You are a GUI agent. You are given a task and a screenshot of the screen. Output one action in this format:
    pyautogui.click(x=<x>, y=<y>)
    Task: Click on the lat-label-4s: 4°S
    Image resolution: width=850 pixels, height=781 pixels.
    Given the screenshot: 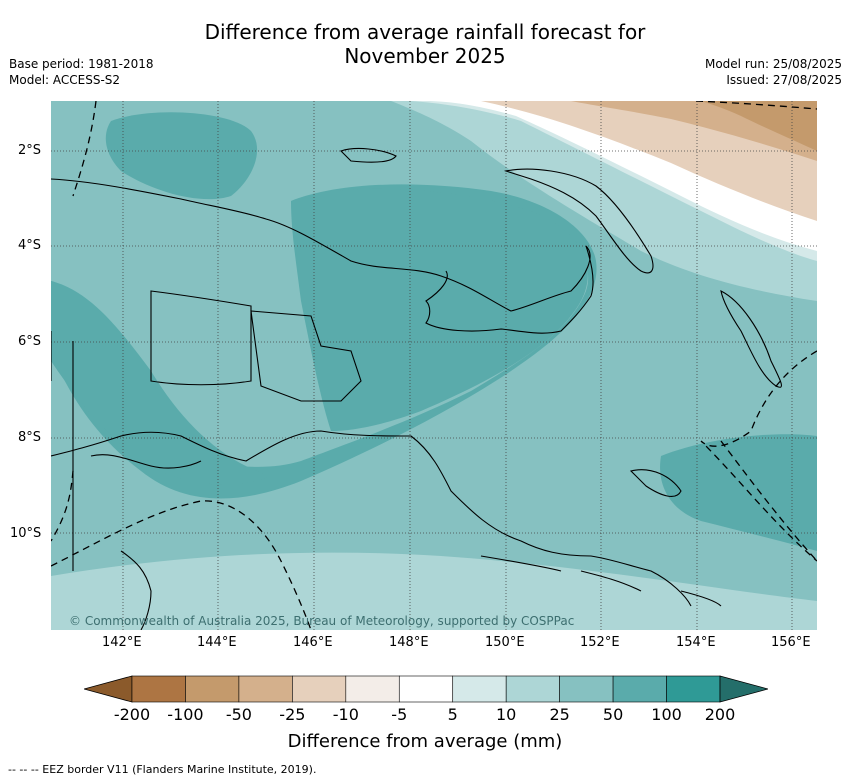 What is the action you would take?
    pyautogui.click(x=30, y=245)
    